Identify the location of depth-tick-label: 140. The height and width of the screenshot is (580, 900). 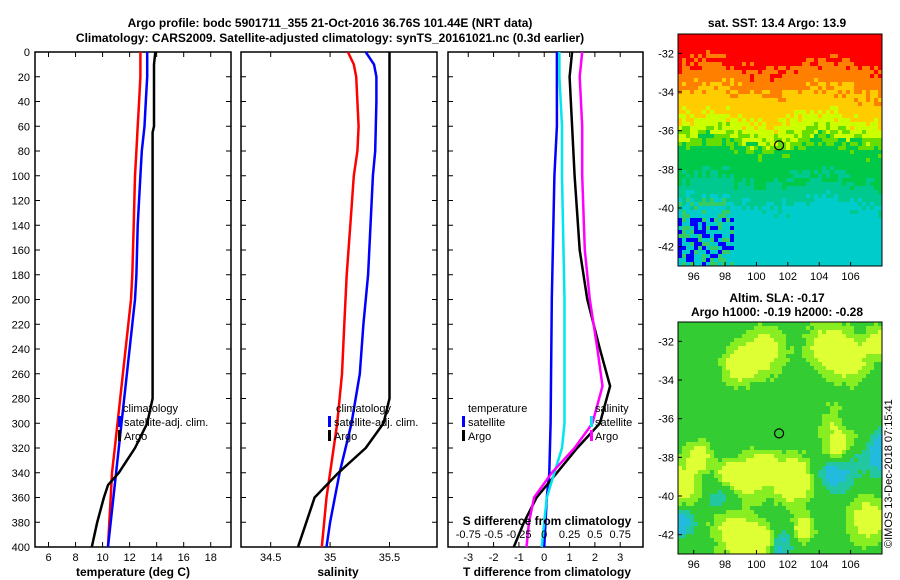
(21, 226).